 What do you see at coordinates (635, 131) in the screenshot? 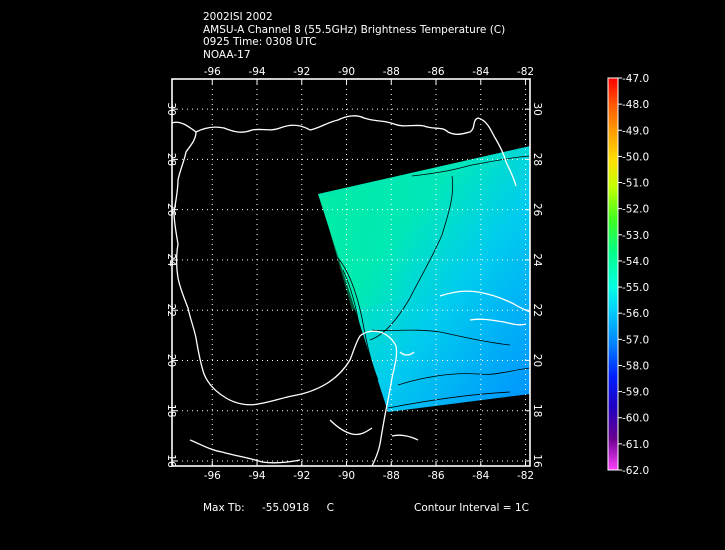
I see `colorbar-tick-label: -49.0` at bounding box center [635, 131].